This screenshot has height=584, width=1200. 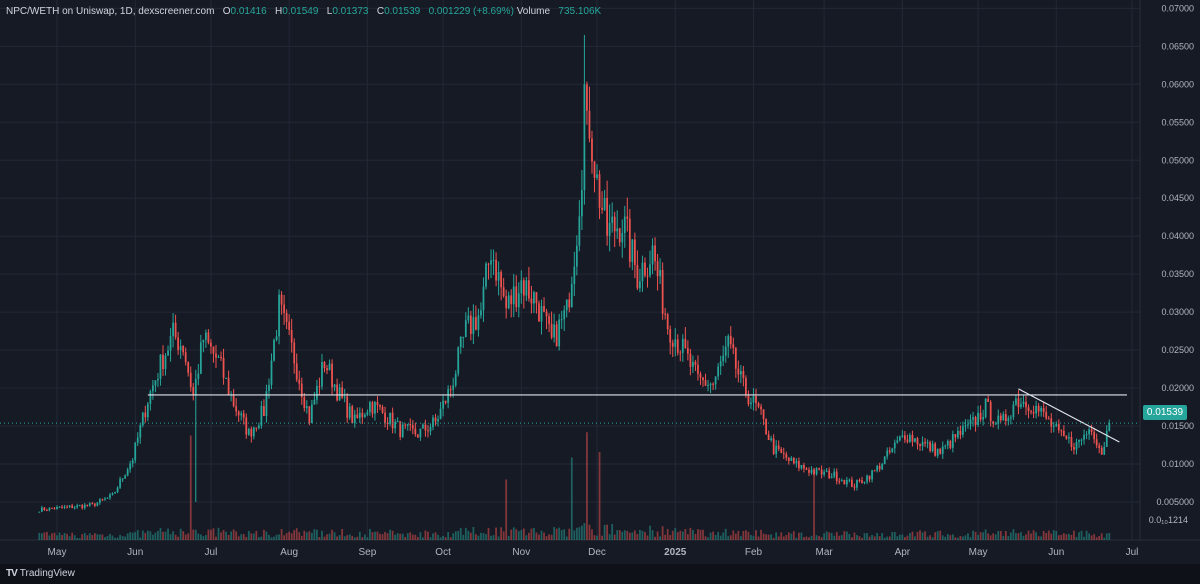 I want to click on y-tick-label: 0.05500, so click(x=1177, y=122).